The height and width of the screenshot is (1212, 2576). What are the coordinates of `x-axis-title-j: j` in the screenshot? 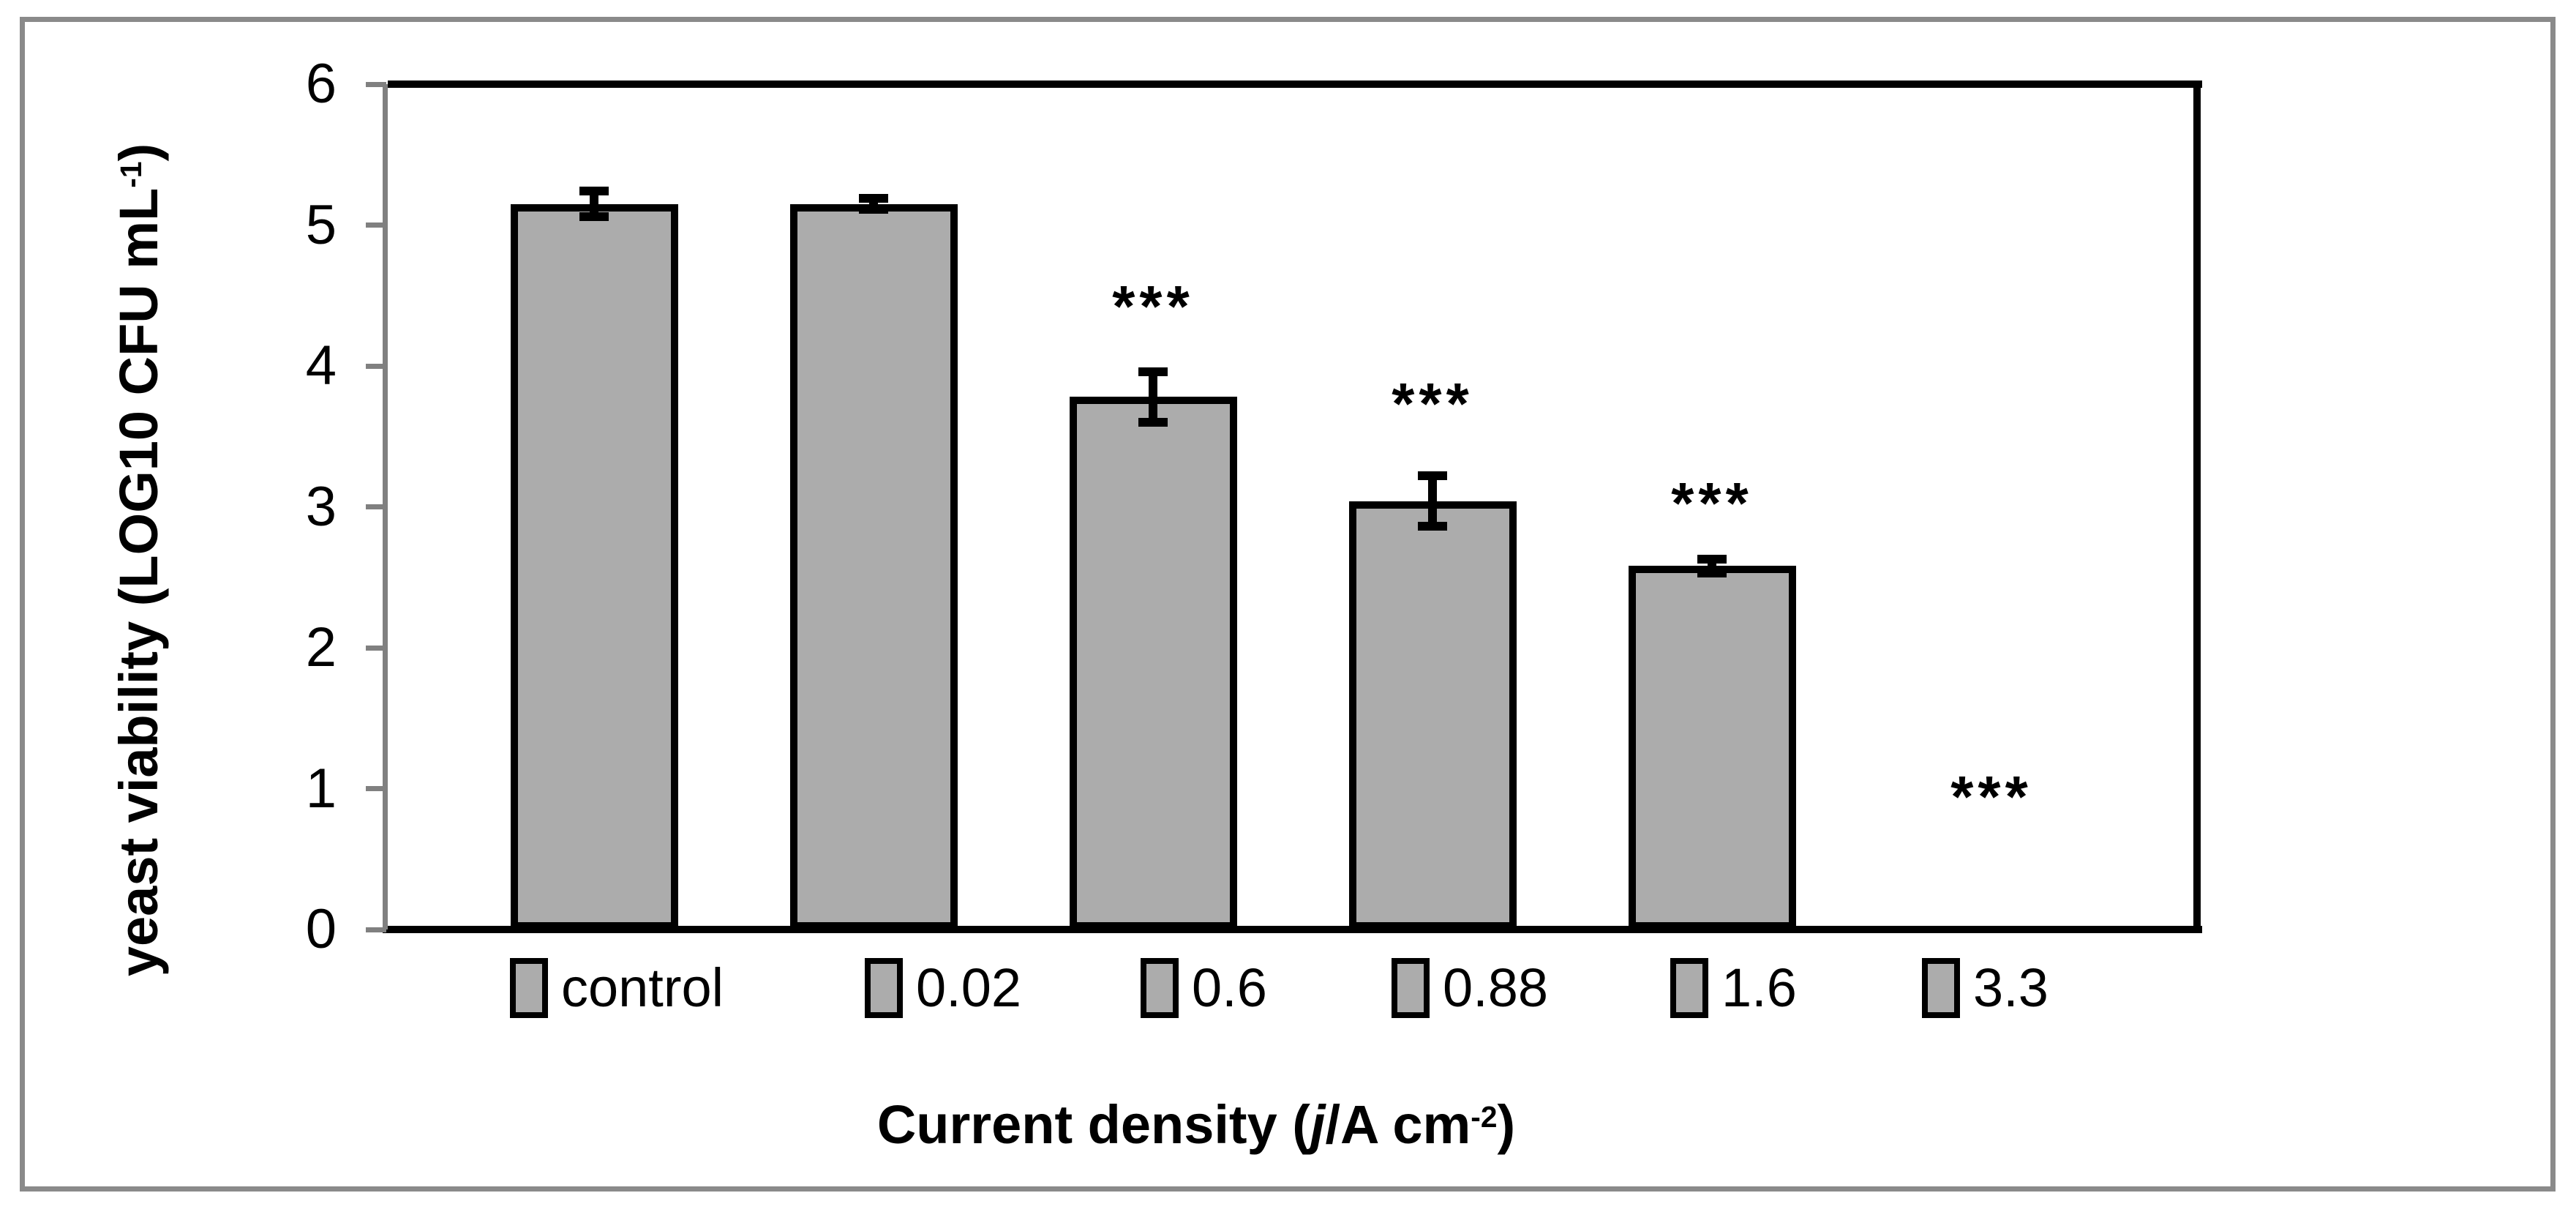 It's located at (1318, 1125).